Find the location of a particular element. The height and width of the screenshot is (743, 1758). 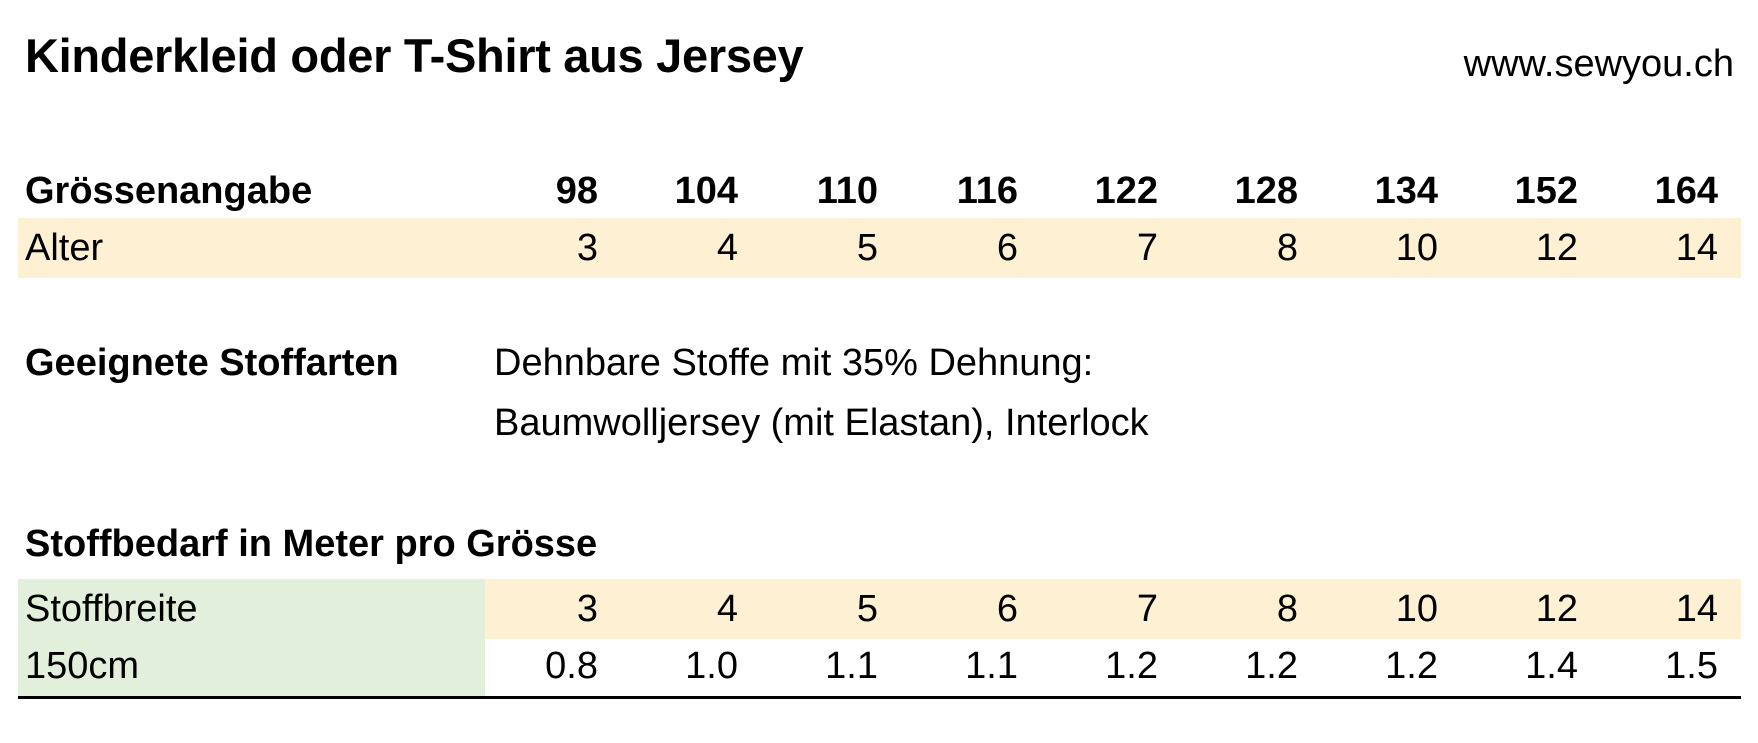

fabric-need-heading: Stoffbedarf in Meter pro Grösse is located at coordinates (311, 544).